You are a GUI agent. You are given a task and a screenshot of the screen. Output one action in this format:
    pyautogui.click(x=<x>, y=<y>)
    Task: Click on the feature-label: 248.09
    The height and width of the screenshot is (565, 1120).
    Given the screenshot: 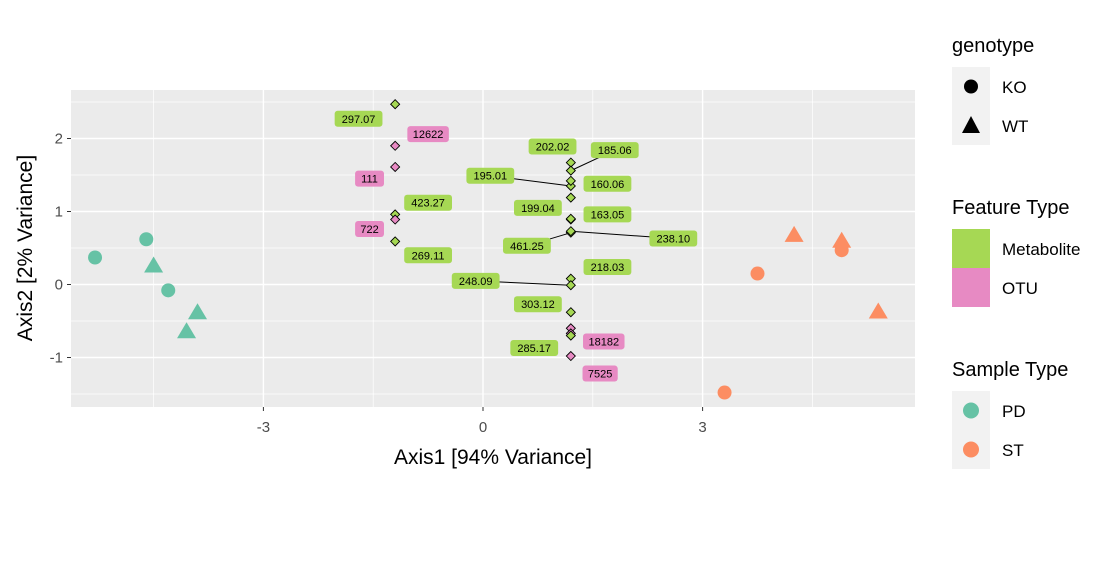 What is the action you would take?
    pyautogui.click(x=476, y=282)
    